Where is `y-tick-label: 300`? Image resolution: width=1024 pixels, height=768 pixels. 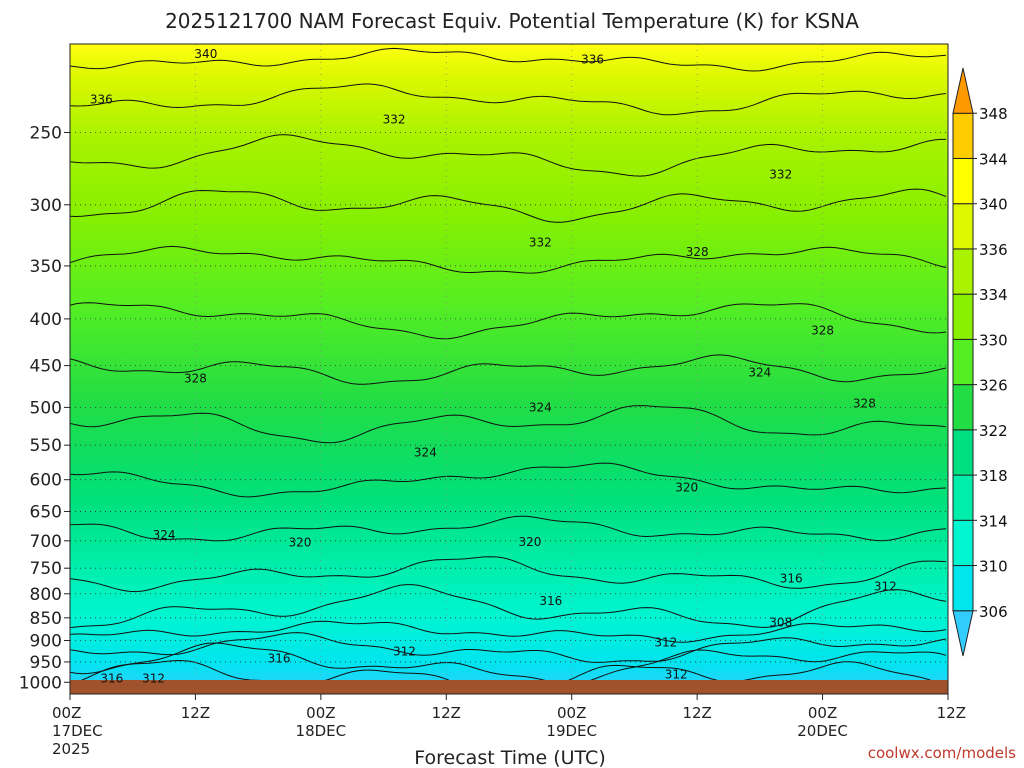
y-tick-label: 300 is located at coordinates (46, 206).